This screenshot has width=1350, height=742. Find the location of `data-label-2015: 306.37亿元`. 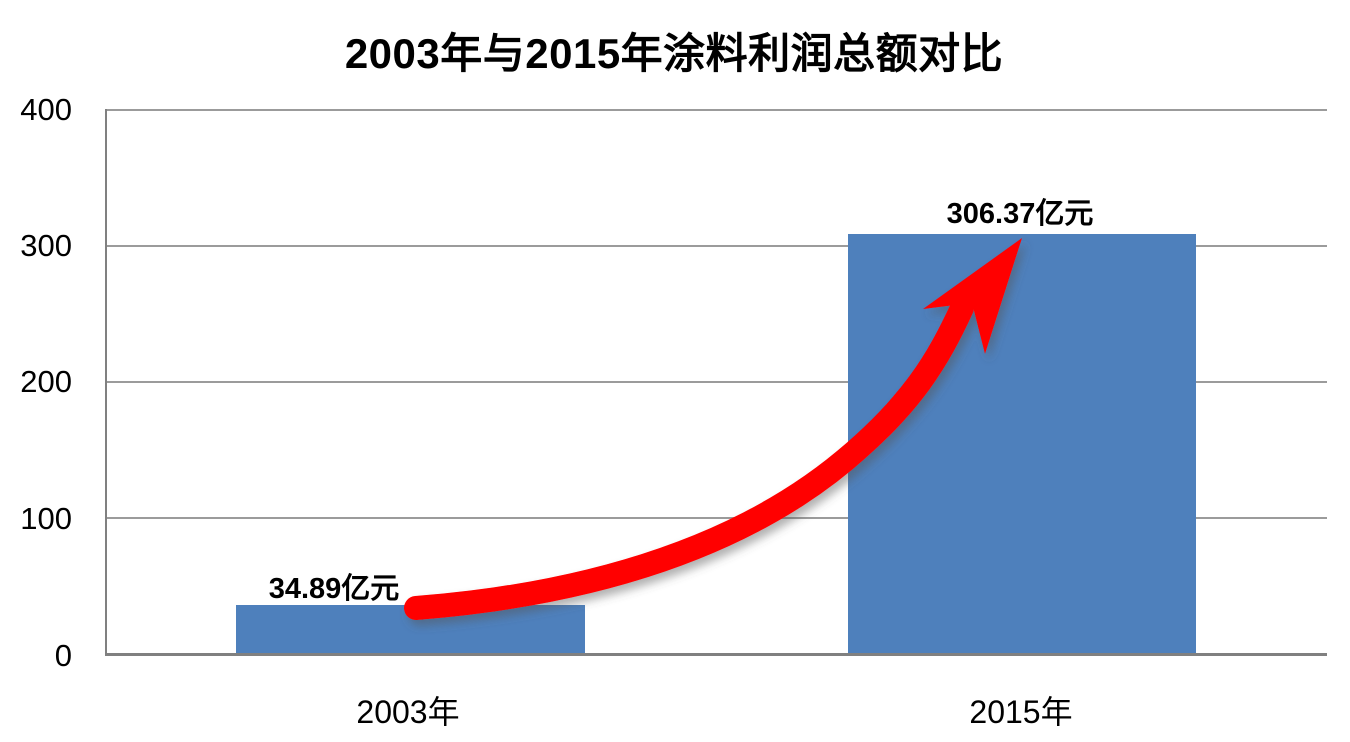

data-label-2015: 306.37亿元 is located at coordinates (1020, 214).